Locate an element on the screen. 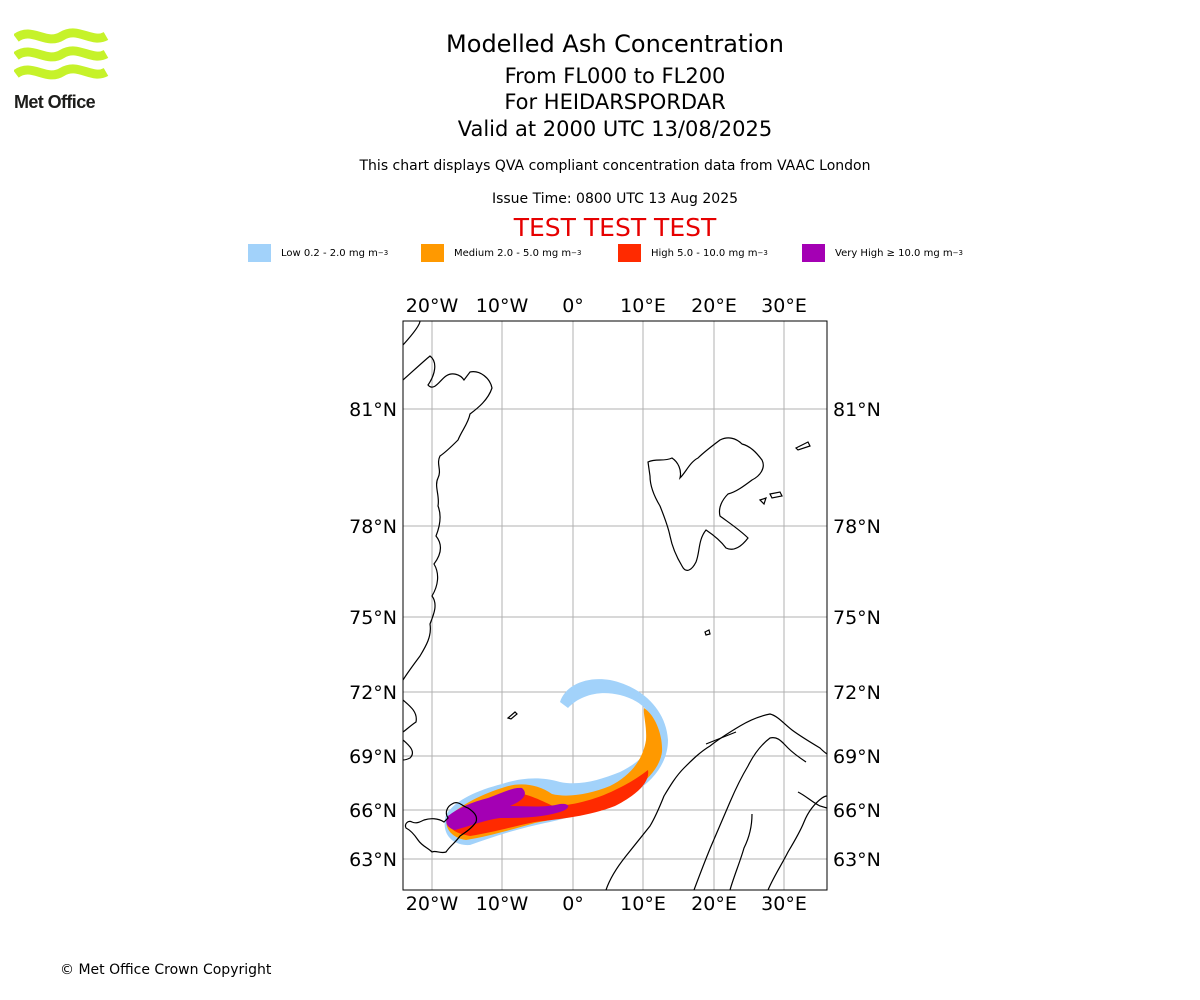 The height and width of the screenshot is (1000, 1200). lat-label-right: 69°N is located at coordinates (857, 757).